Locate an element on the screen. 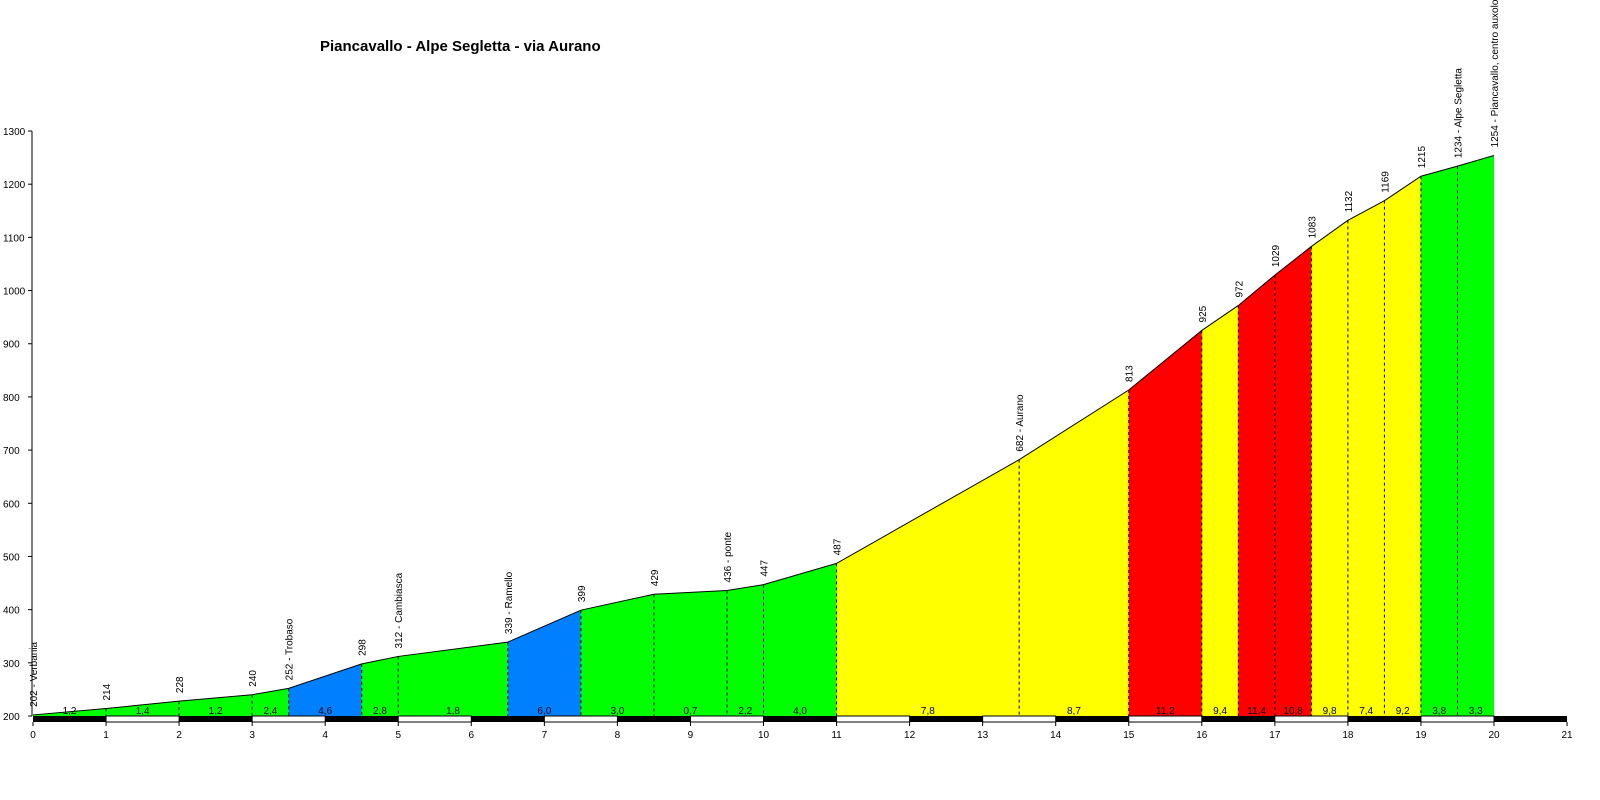 The image size is (1600, 800). gradient-label: 1,8 is located at coordinates (453, 711).